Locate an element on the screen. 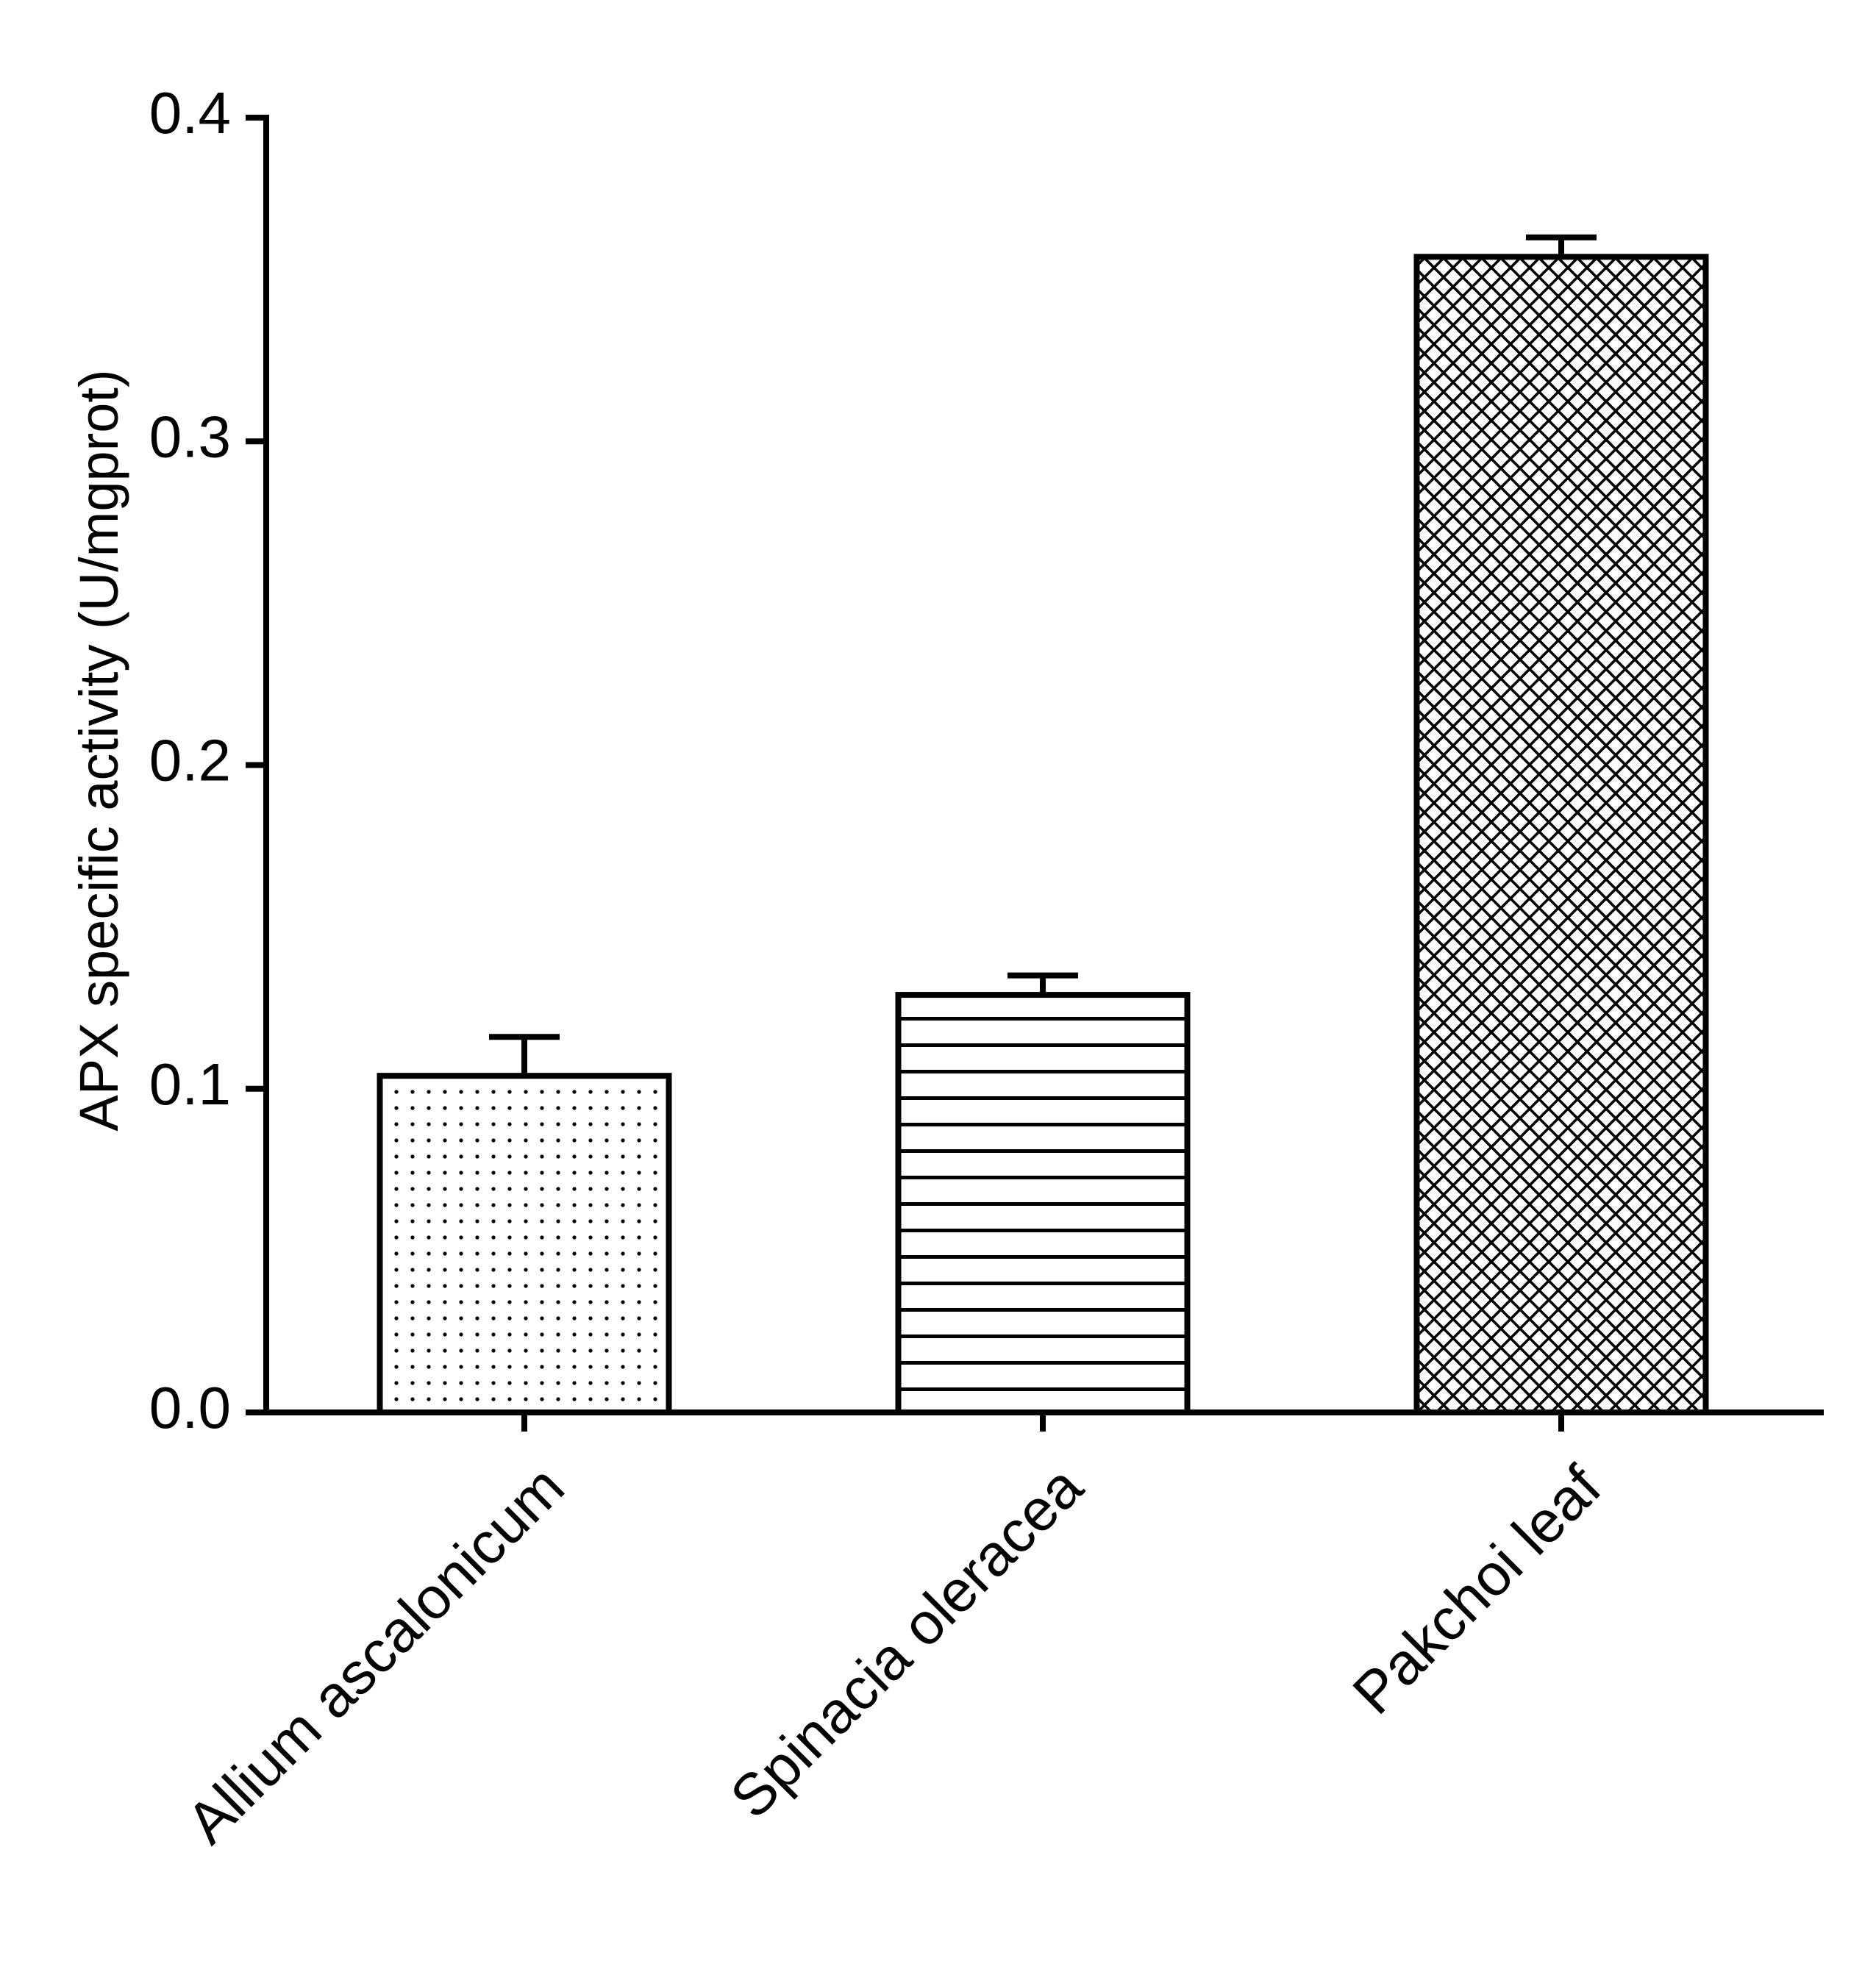  y-tick-label-4: 0.3 is located at coordinates (190, 436).